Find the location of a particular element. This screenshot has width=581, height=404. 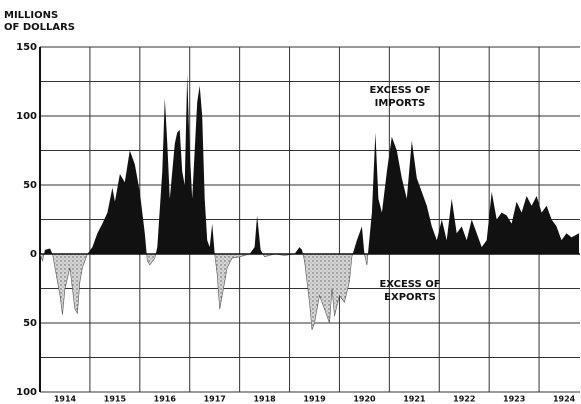

x-tick-label: 1917 is located at coordinates (215, 399).